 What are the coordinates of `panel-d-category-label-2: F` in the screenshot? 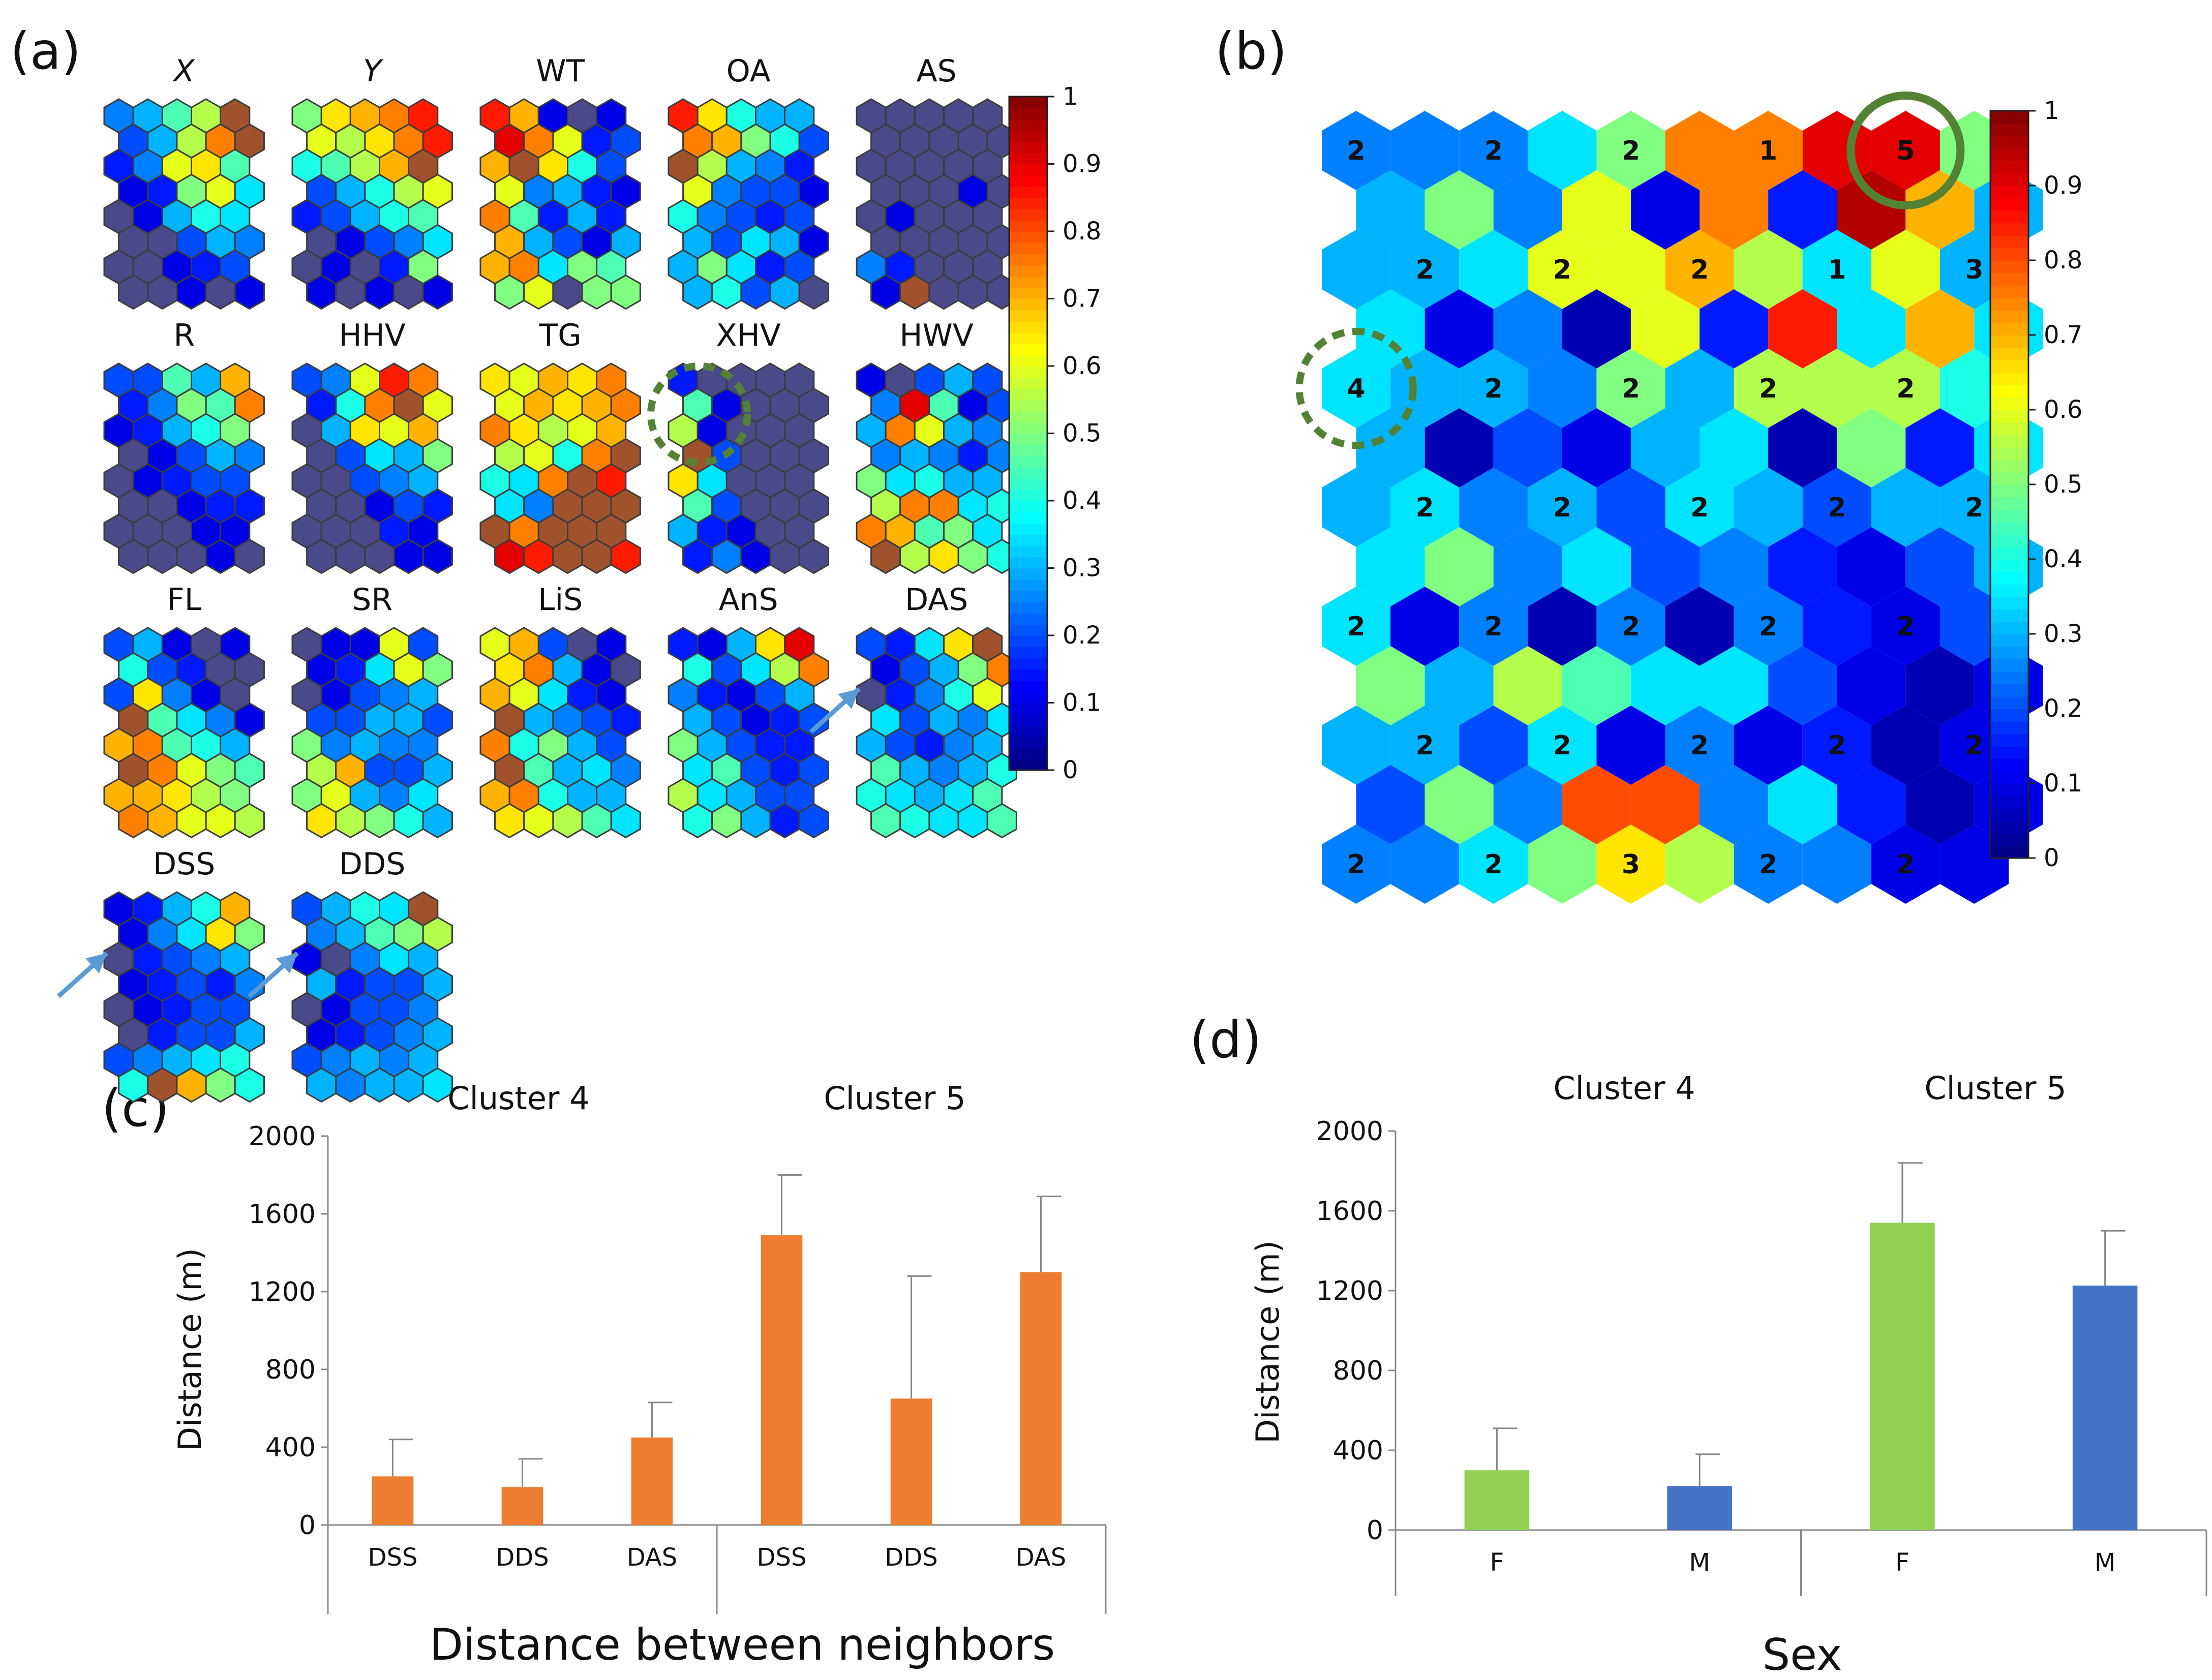 It's located at (1902, 1562).